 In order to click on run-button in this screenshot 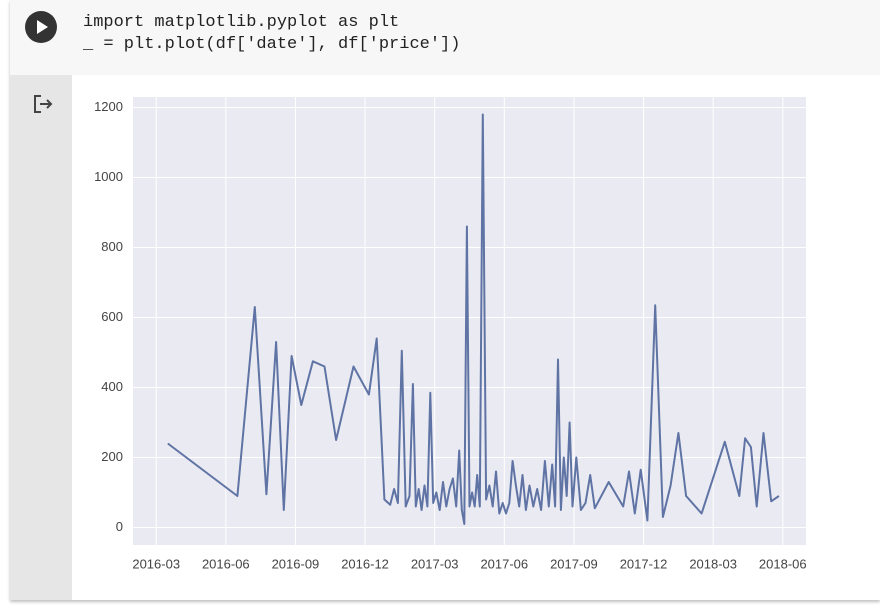, I will do `click(41, 27)`.